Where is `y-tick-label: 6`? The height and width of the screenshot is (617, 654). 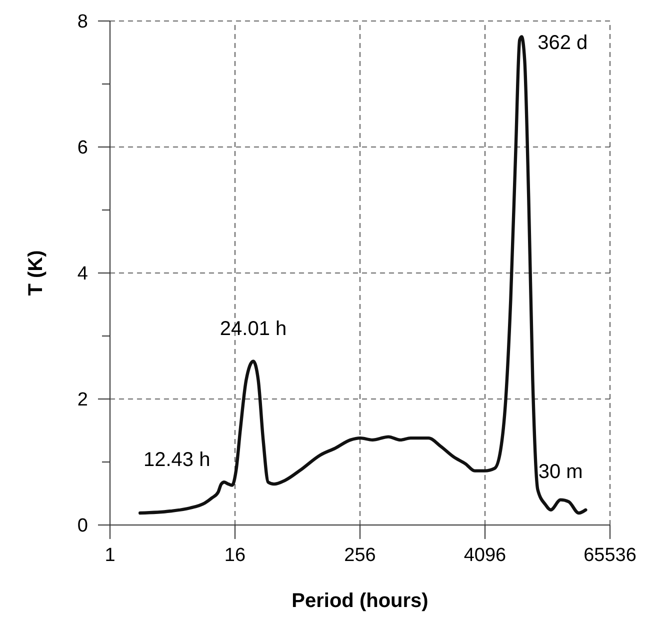
y-tick-label: 6 is located at coordinates (82, 148).